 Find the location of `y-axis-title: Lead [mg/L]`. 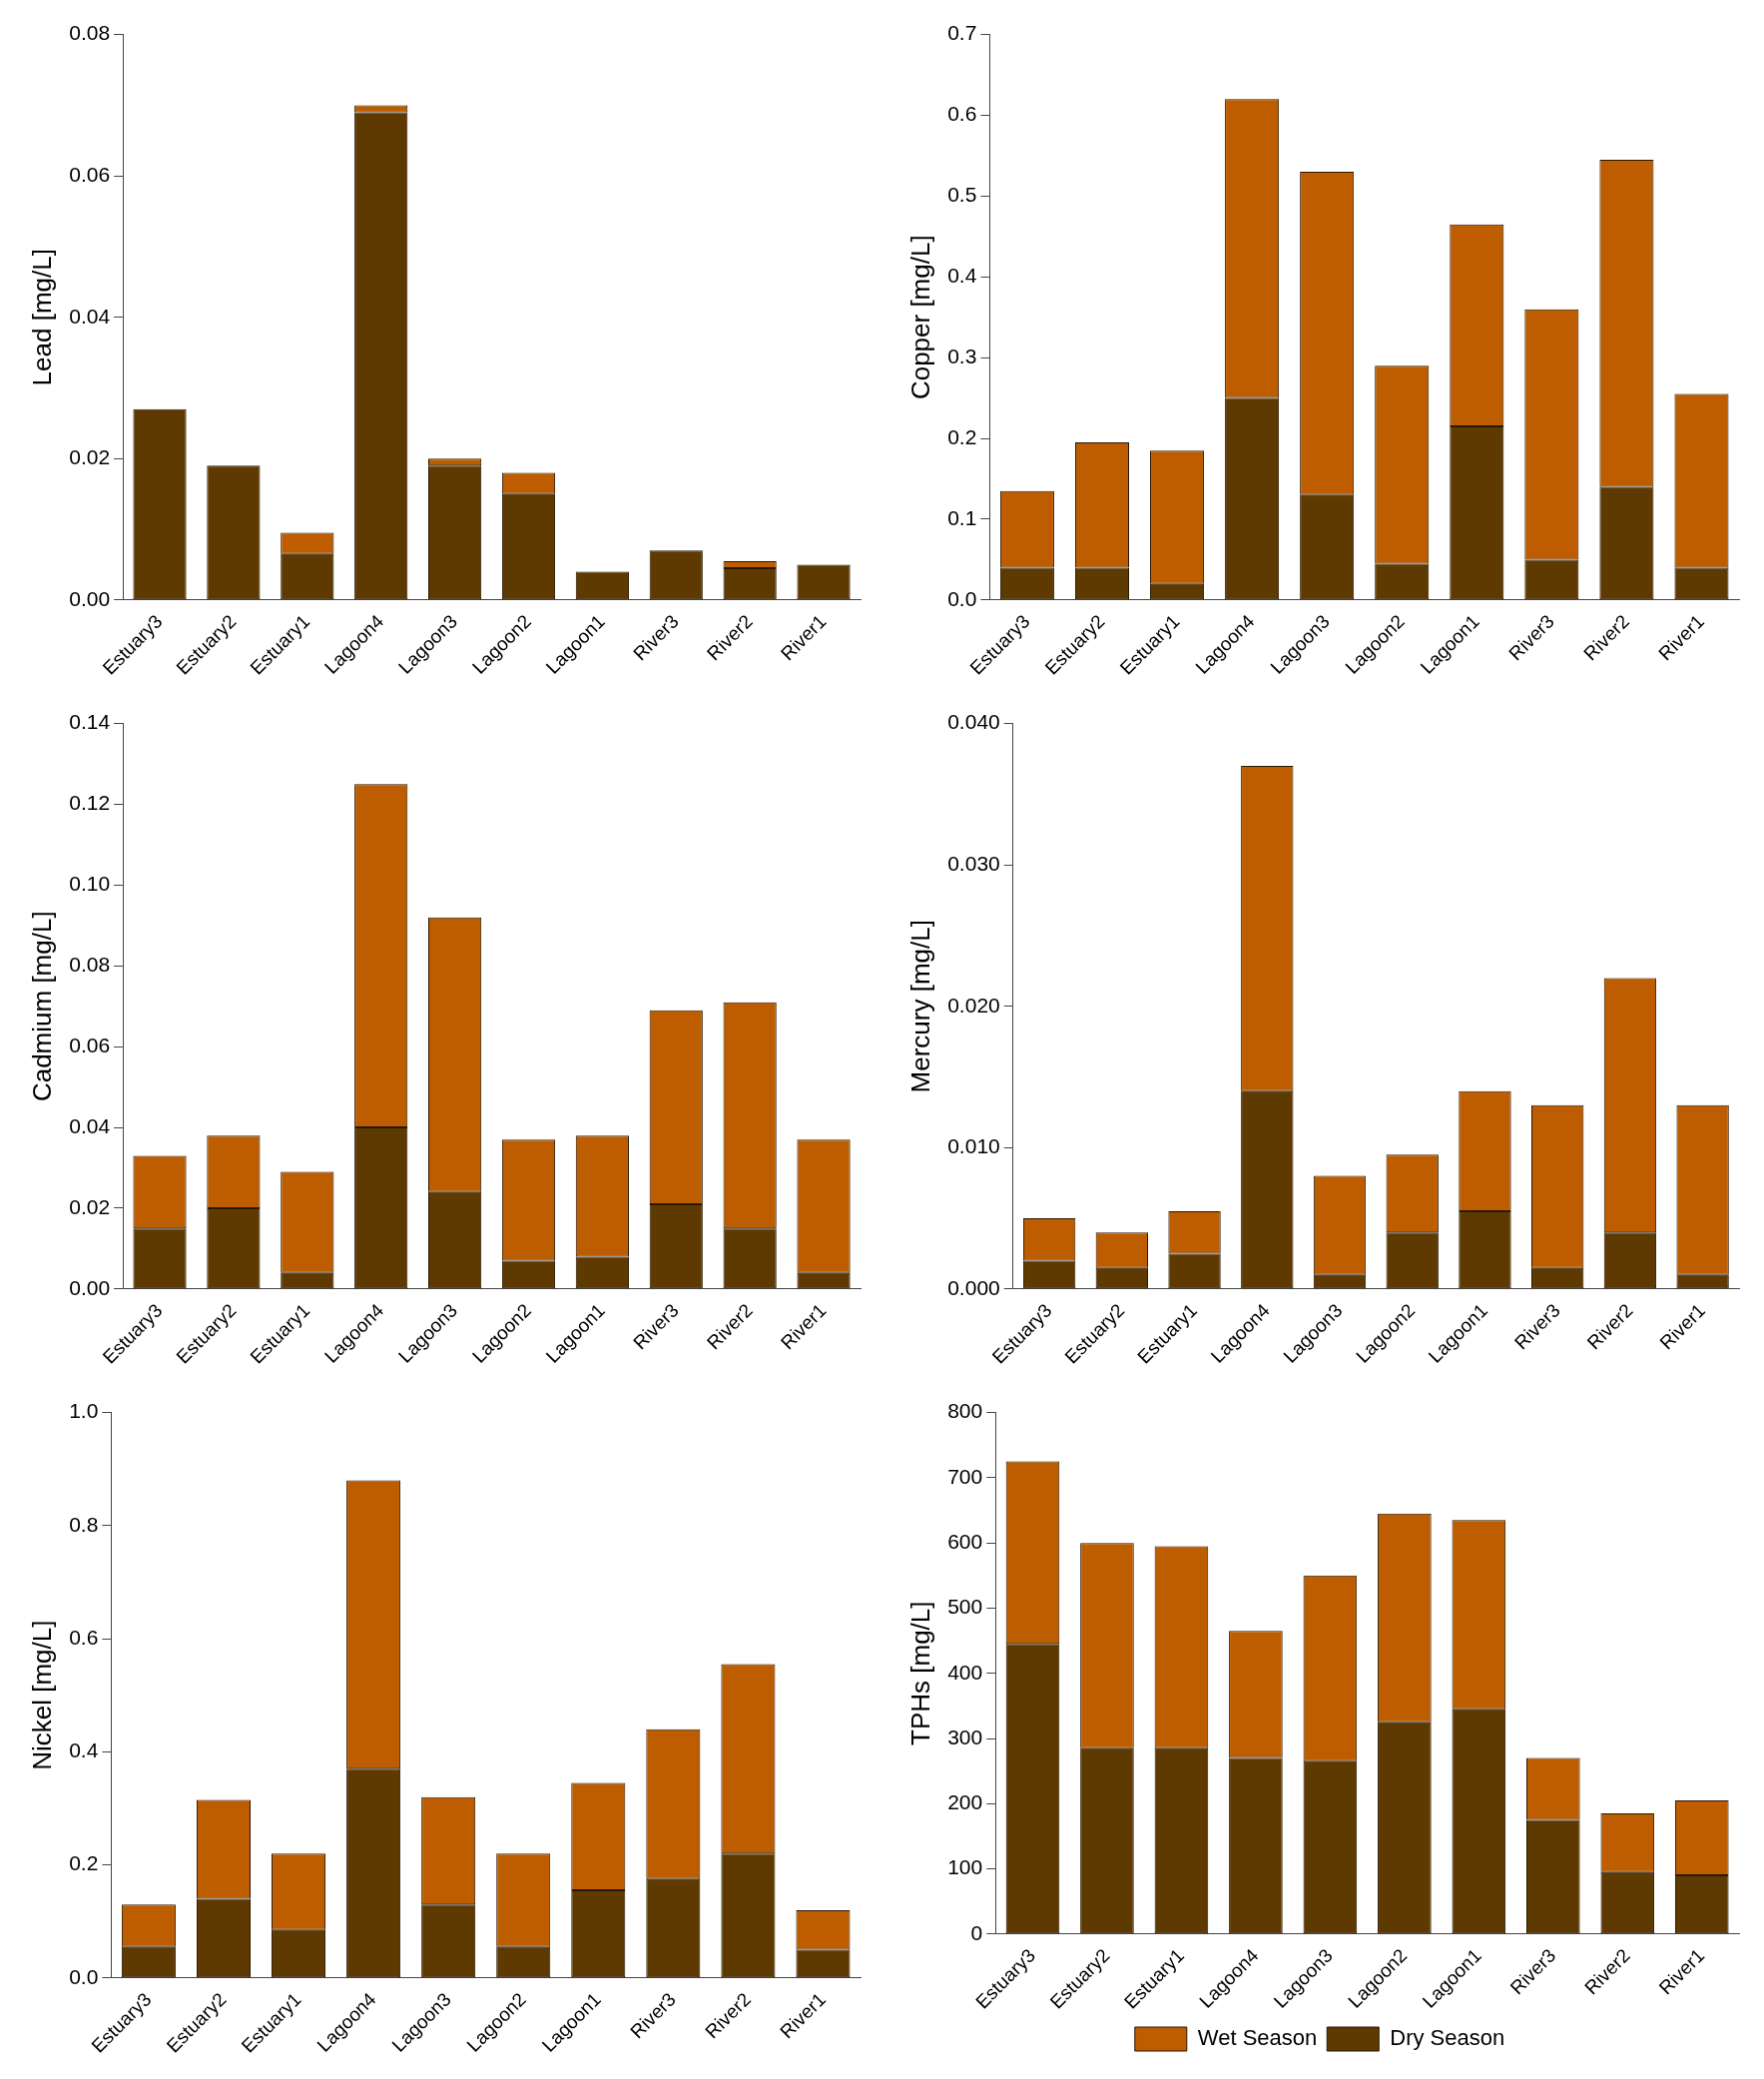

y-axis-title: Lead [mg/L] is located at coordinates (42, 317).